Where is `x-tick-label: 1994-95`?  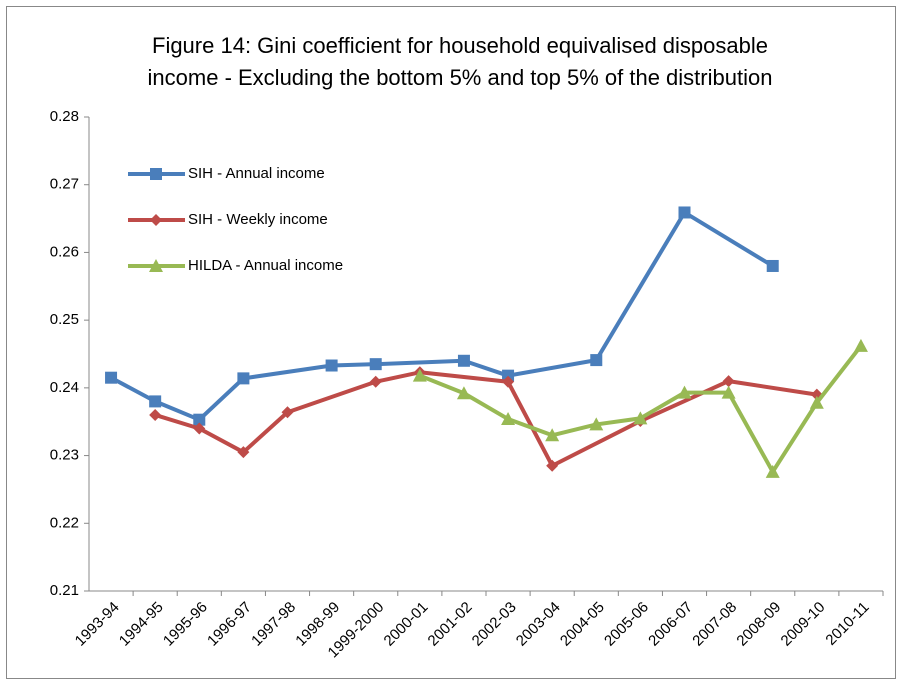
x-tick-label: 1994-95 is located at coordinates (141, 624).